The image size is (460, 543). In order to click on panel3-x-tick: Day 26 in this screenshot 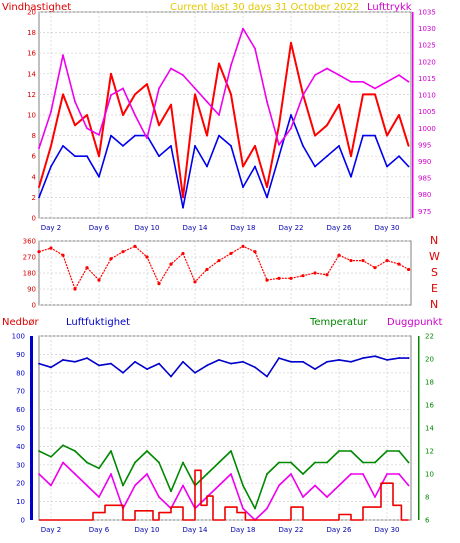, I will do `click(340, 530)`.